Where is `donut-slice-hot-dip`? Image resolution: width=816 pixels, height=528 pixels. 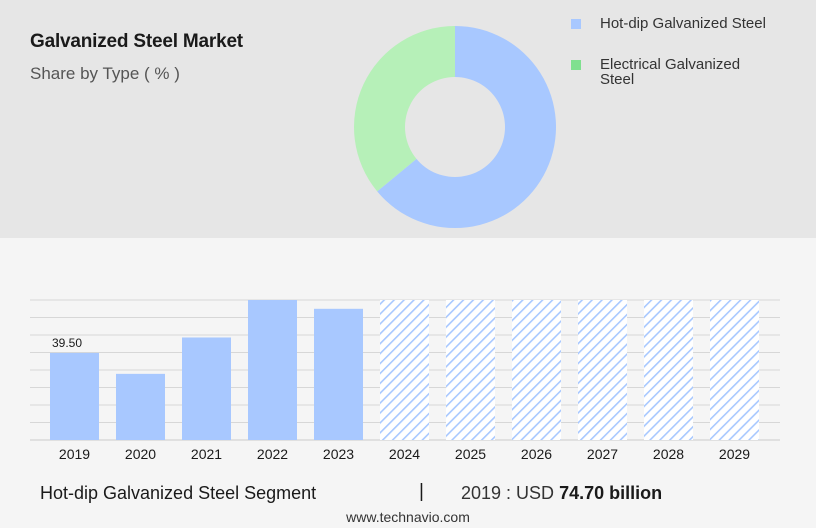 donut-slice-hot-dip is located at coordinates (466, 127).